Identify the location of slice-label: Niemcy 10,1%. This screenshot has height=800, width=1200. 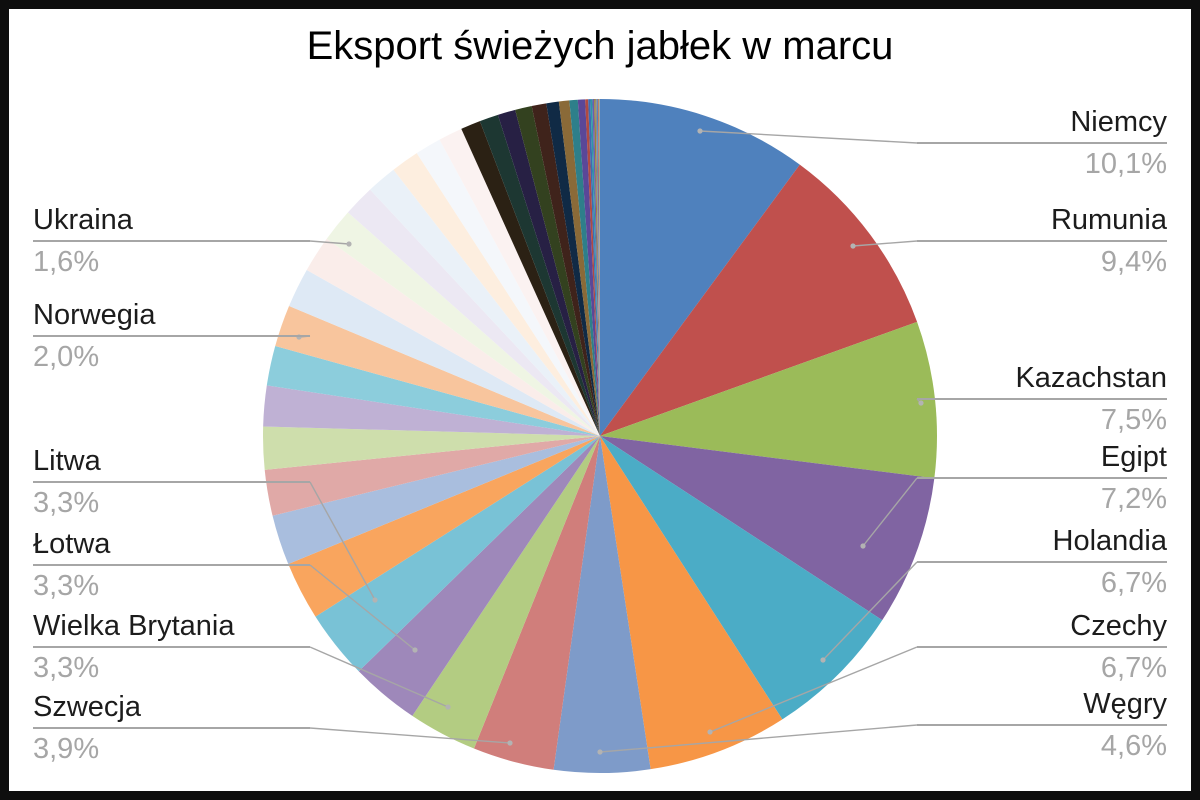
(1042, 143).